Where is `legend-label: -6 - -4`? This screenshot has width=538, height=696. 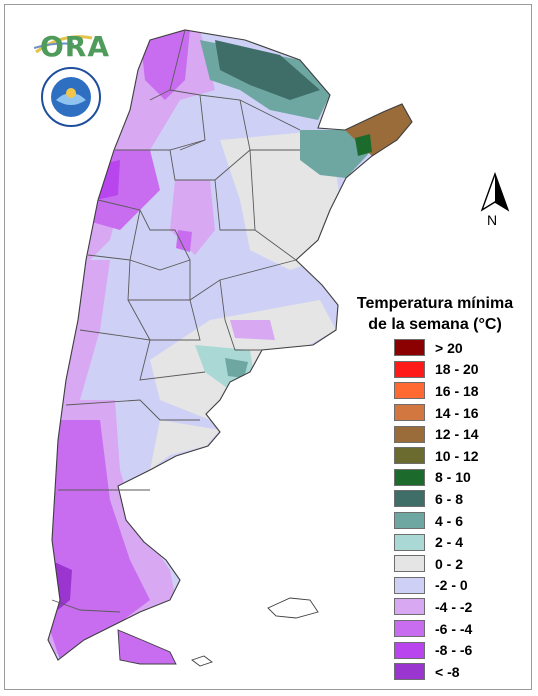 legend-label: -6 - -4 is located at coordinates (454, 628).